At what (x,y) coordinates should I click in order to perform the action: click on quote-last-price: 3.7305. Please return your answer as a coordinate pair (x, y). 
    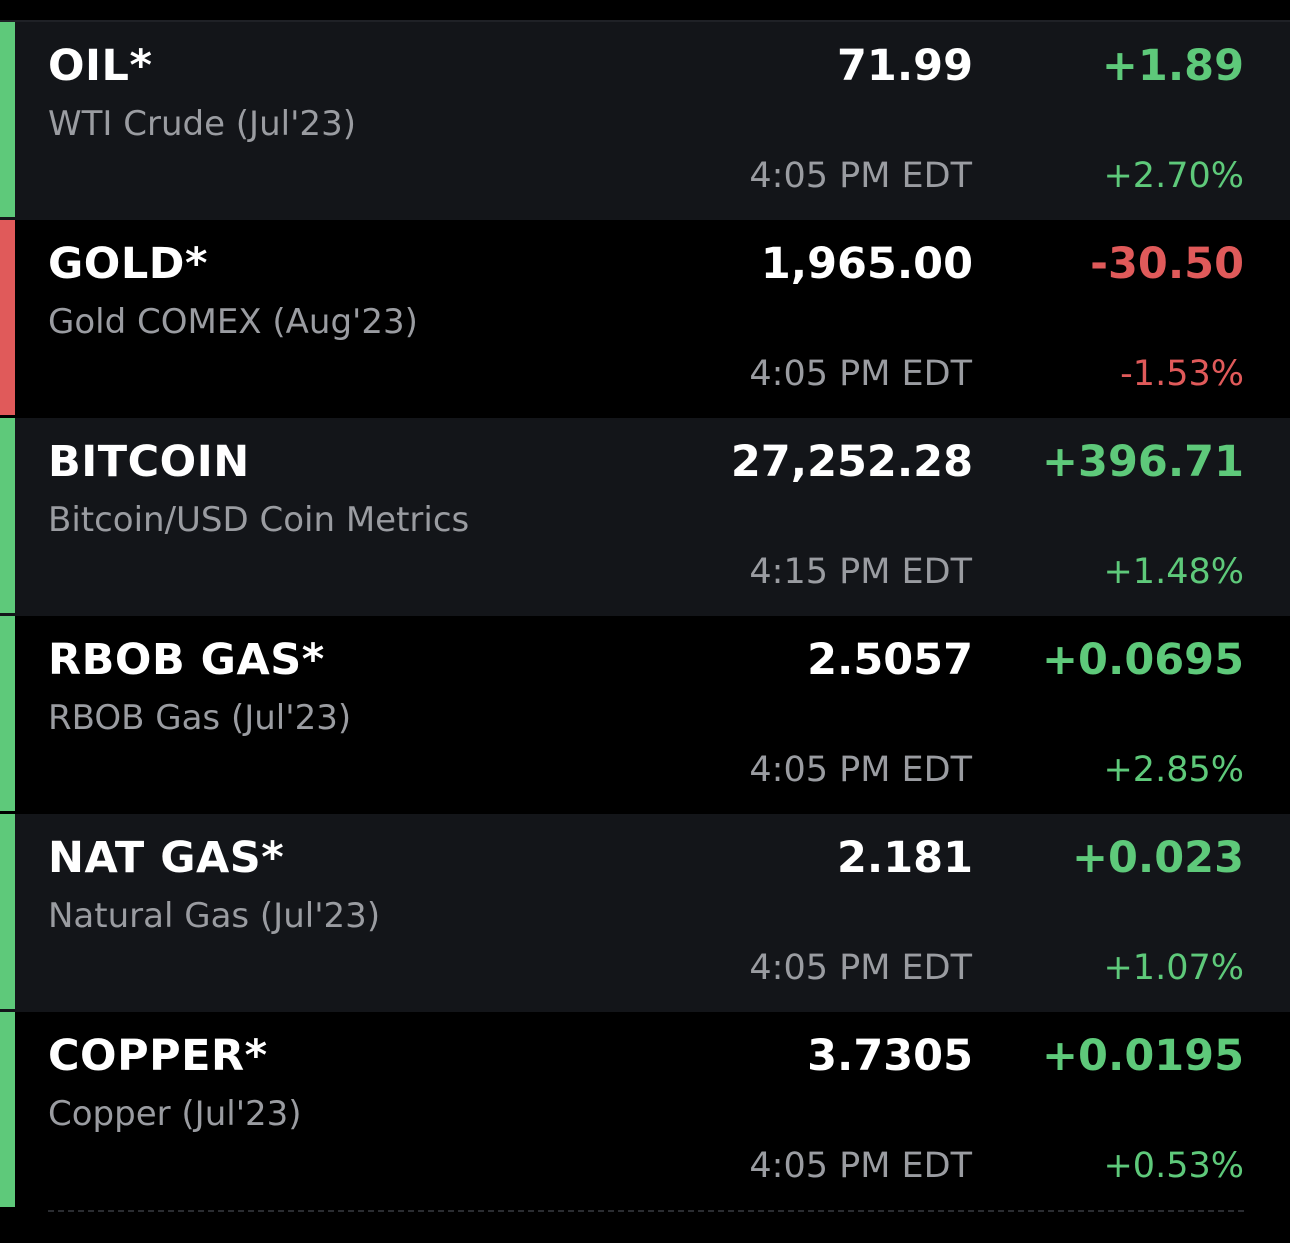
    Looking at the image, I should click on (890, 1056).